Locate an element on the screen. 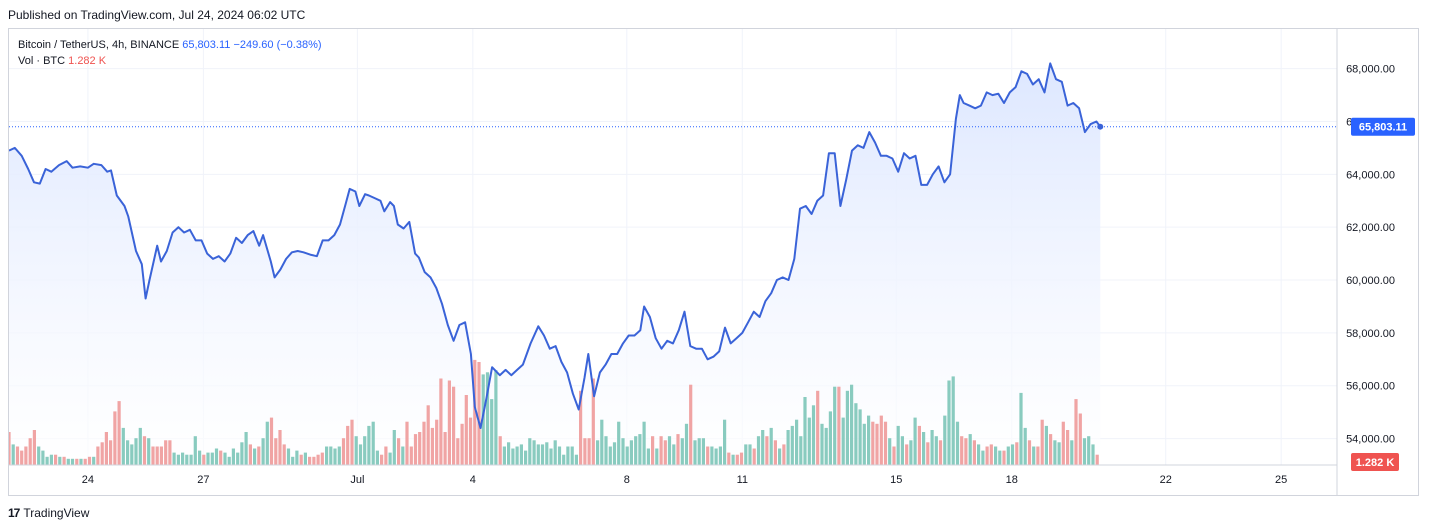  x-tick-label: Jul is located at coordinates (357, 480).